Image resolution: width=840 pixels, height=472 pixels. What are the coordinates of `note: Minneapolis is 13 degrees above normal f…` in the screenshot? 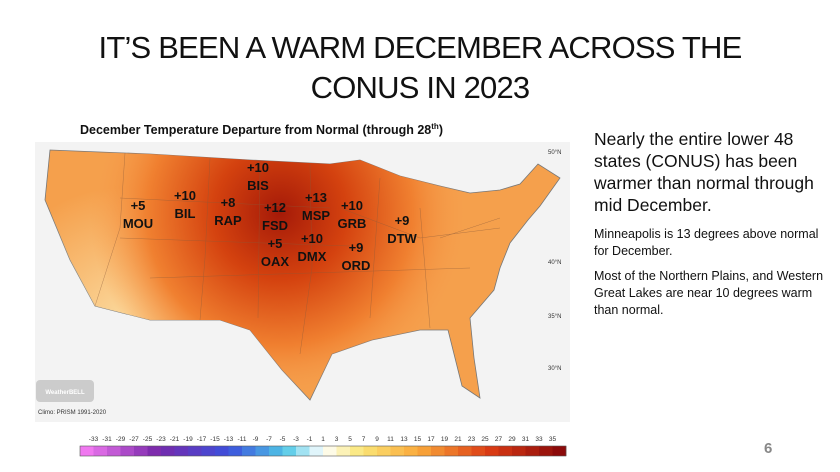 It's located at (706, 242).